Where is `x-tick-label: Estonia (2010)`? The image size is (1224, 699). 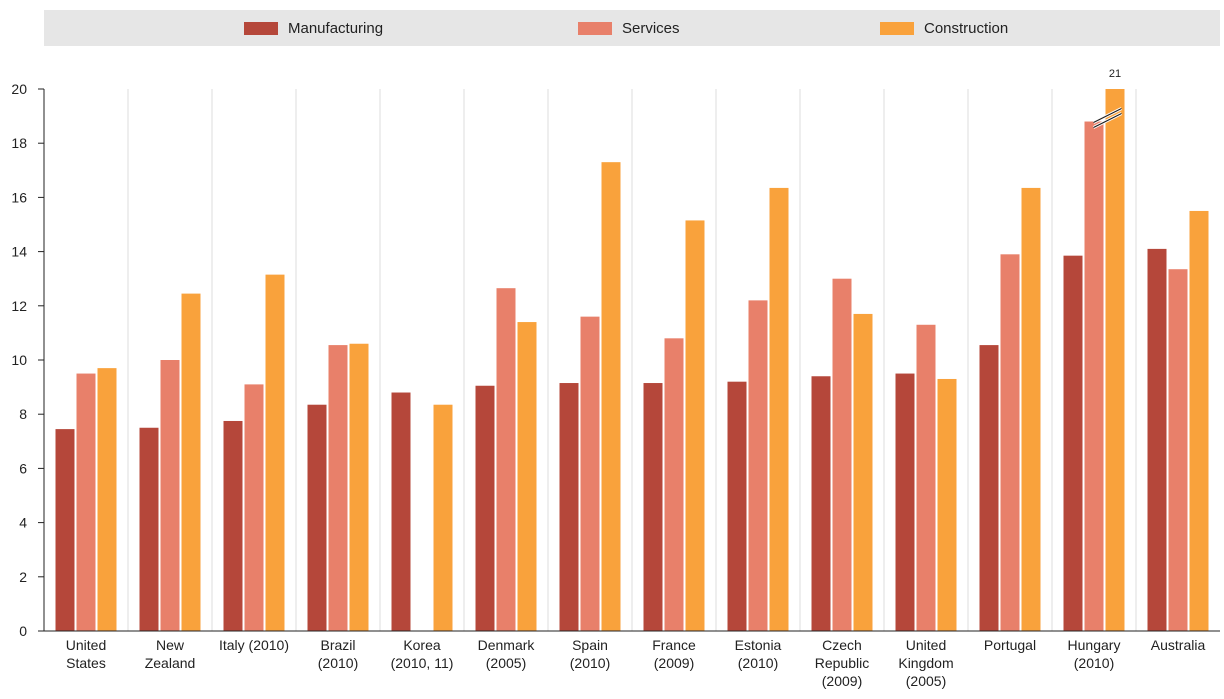
x-tick-label: Estonia (2010) is located at coordinates (758, 654).